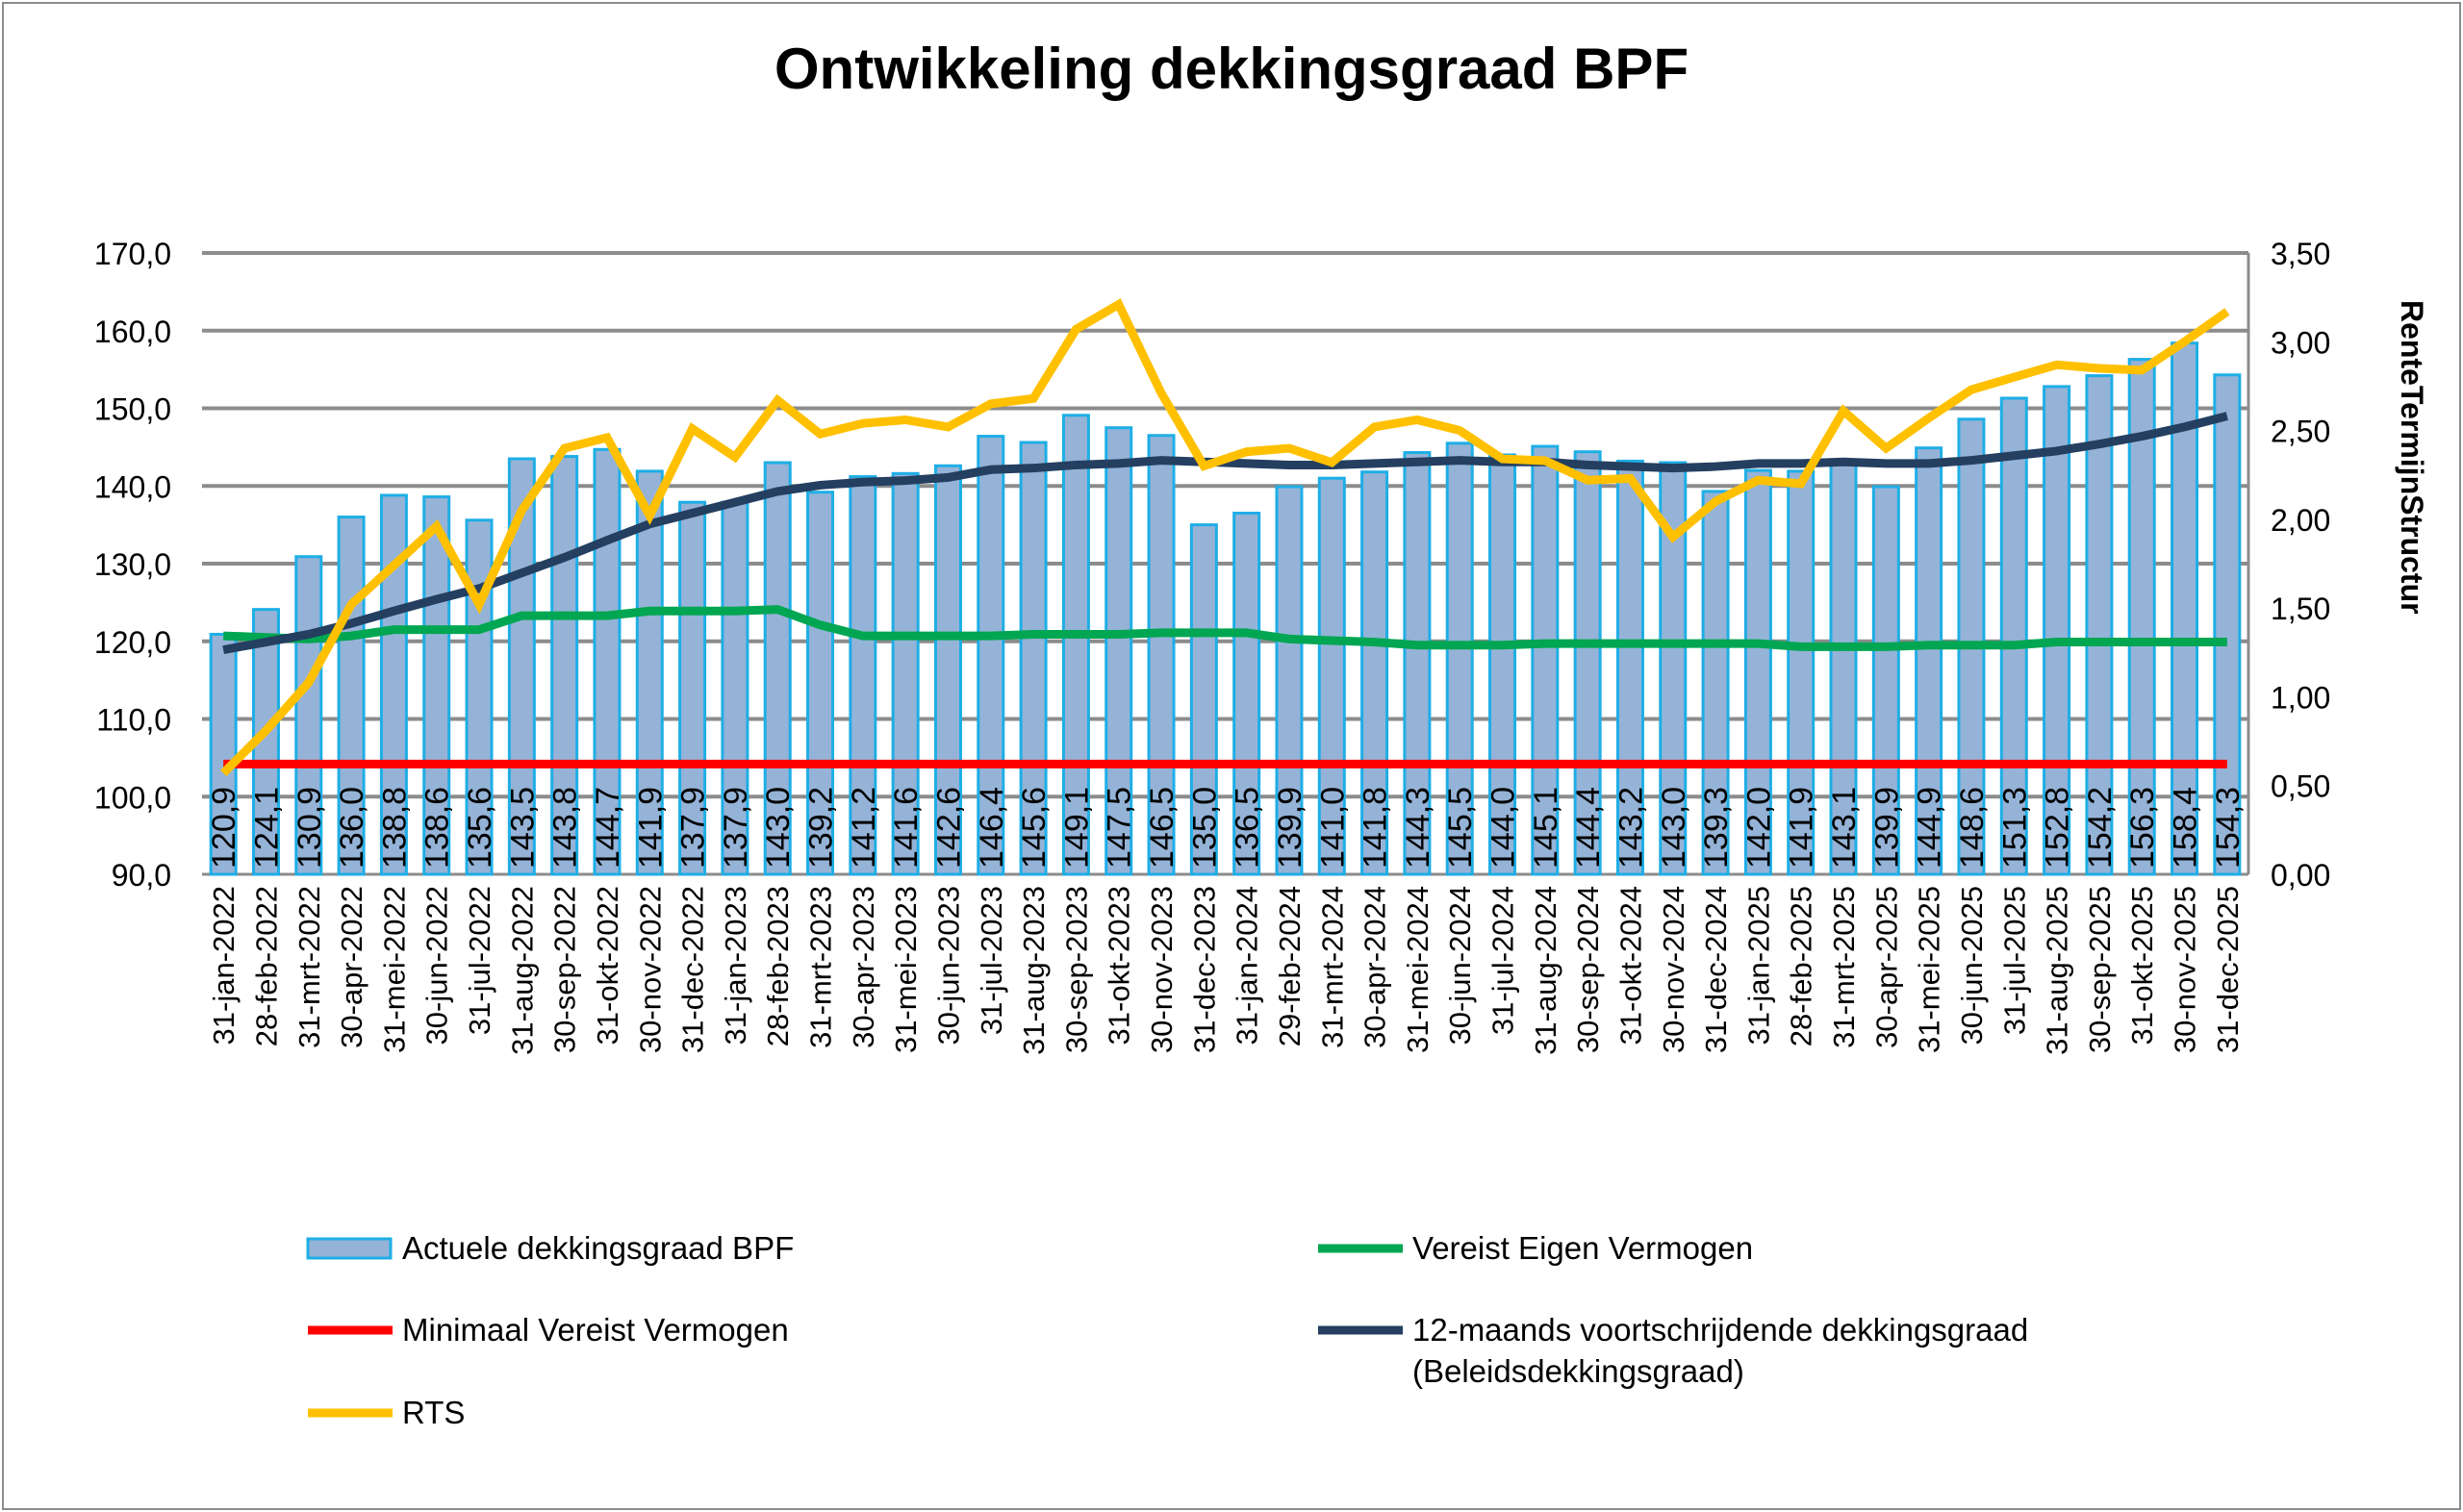 This screenshot has height=1512, width=2463. What do you see at coordinates (2057, 971) in the screenshot?
I see `x-tick-label: 31-aug-2025` at bounding box center [2057, 971].